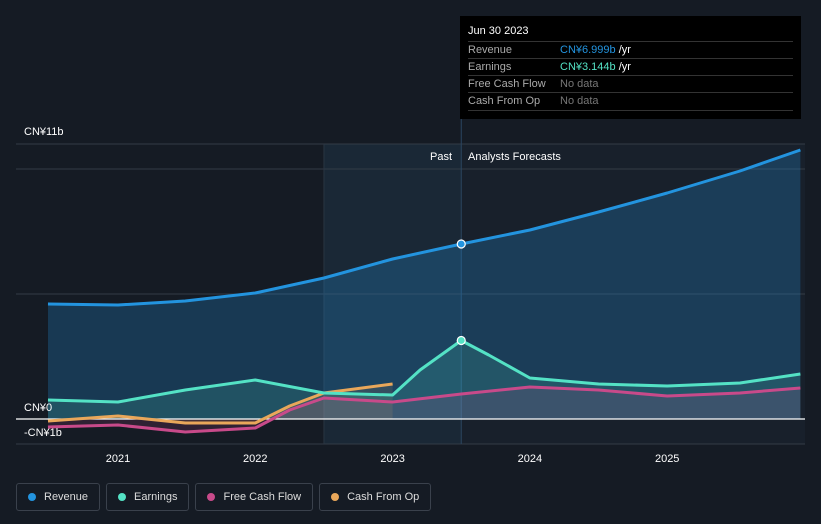  What do you see at coordinates (122, 497) in the screenshot?
I see `earnings-dot-icon` at bounding box center [122, 497].